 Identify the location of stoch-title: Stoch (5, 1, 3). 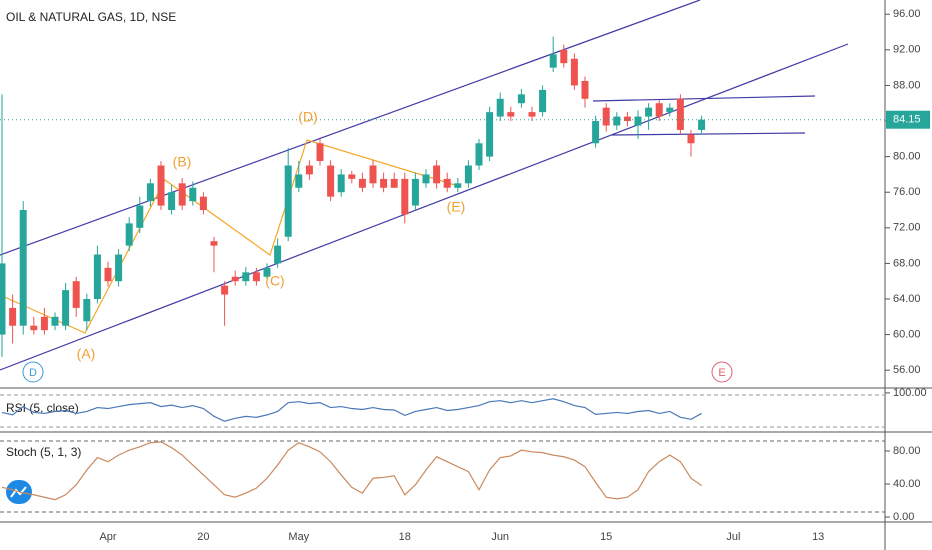
(43, 452).